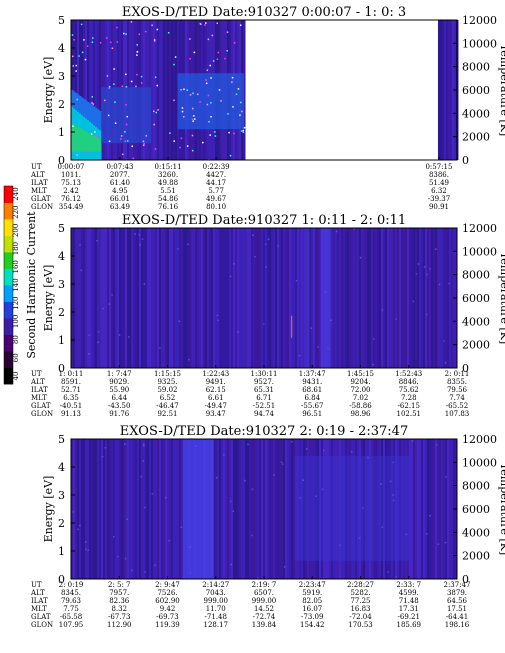 This screenshot has height=653, width=505. What do you see at coordinates (119, 398) in the screenshot?
I see `annotation-value-mlt: 6.44` at bounding box center [119, 398].